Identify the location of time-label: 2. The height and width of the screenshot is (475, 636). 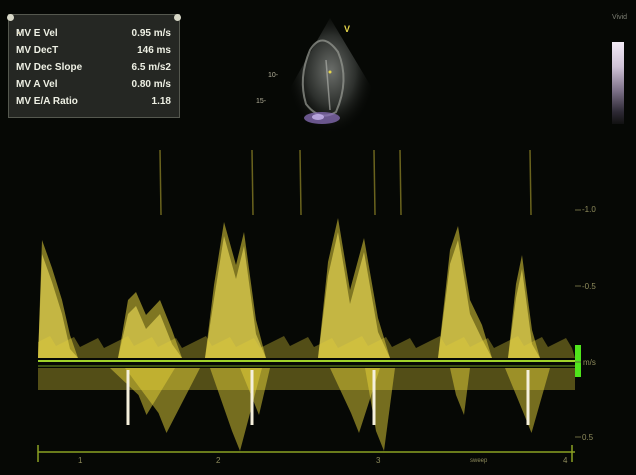
(218, 460).